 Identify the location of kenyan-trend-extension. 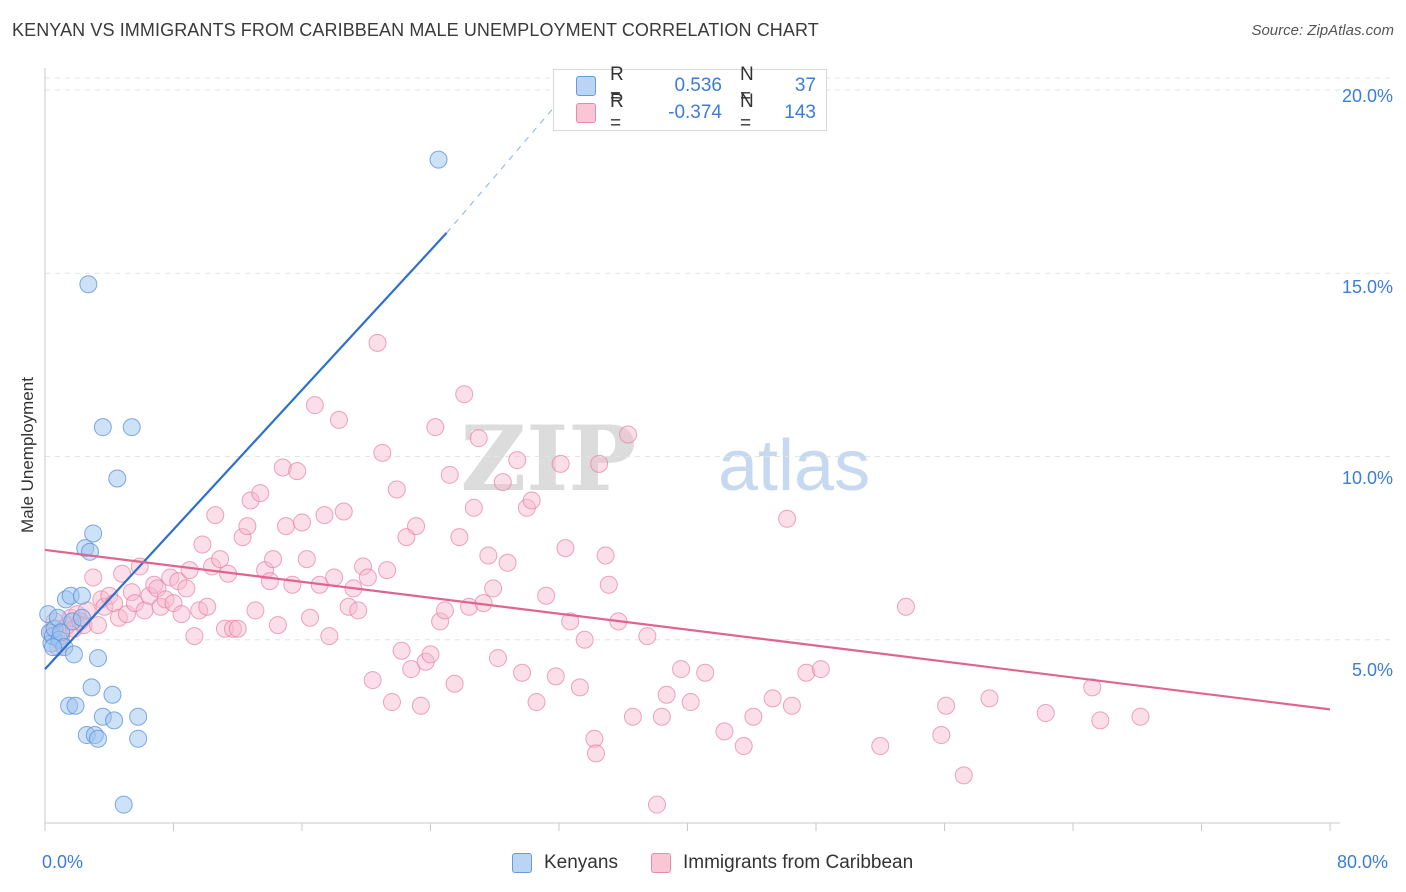
(511, 158).